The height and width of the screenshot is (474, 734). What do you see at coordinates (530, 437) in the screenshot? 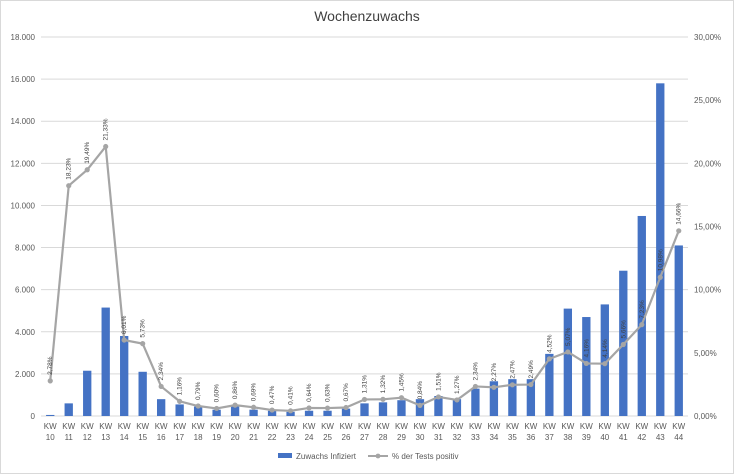
I see `x-tick-label: 36` at bounding box center [530, 437].